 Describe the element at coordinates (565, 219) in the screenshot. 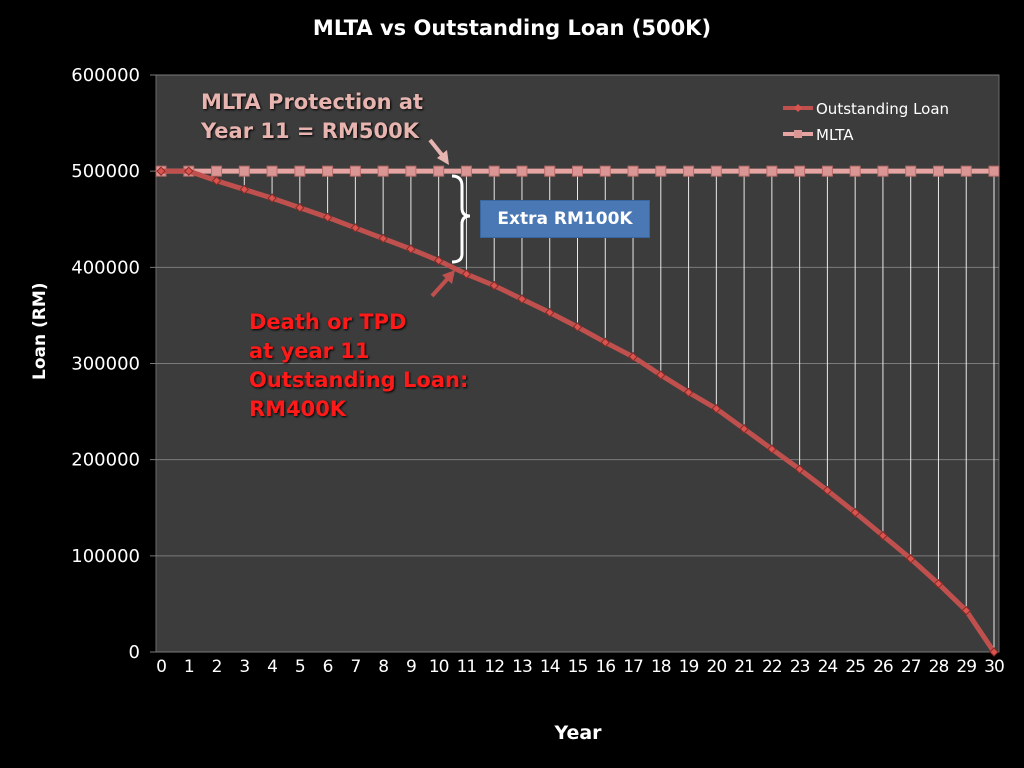

I see `extra-coverage-label: Extra RM100K` at that location.